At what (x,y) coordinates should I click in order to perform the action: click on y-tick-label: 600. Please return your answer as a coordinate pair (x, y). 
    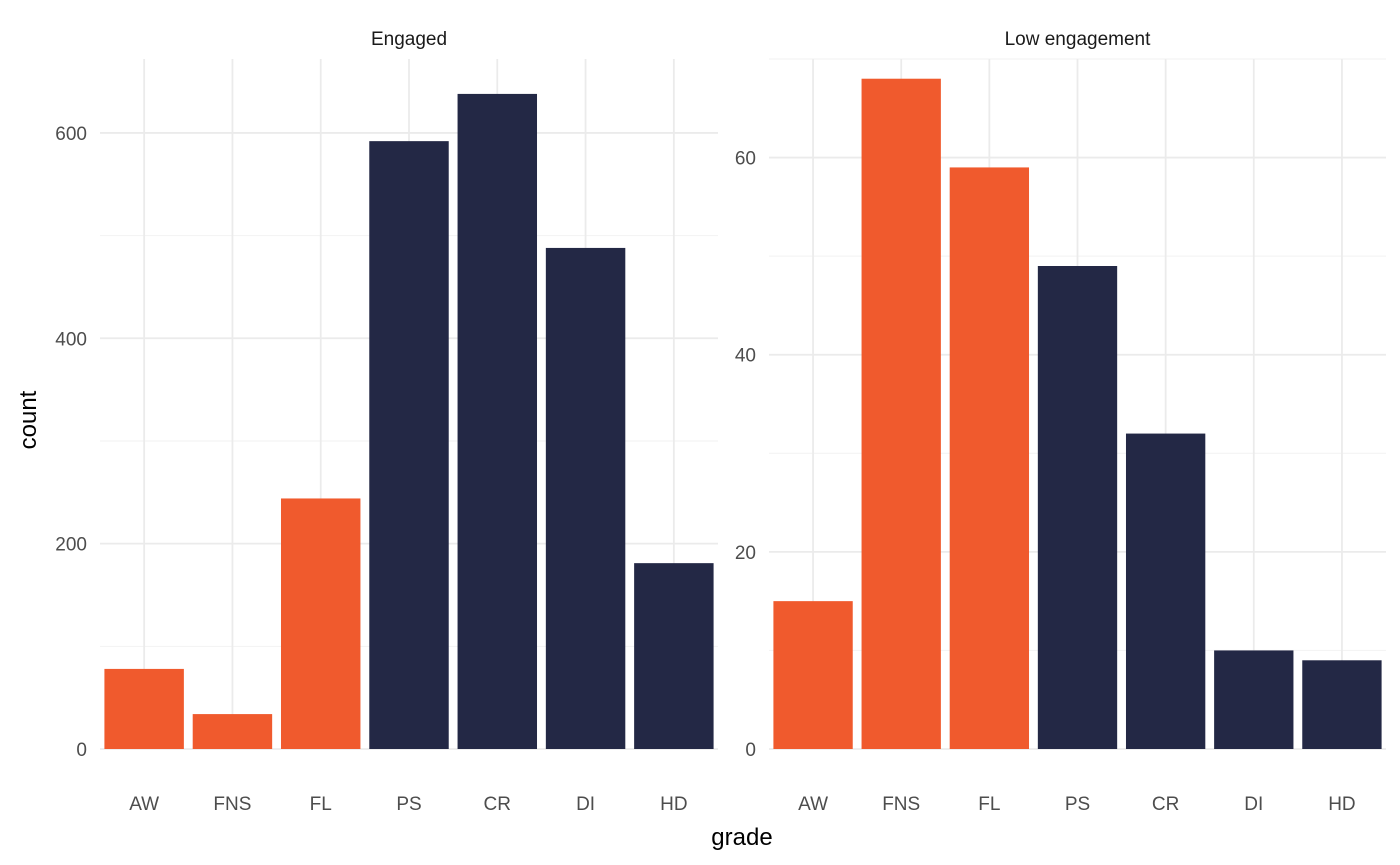
    Looking at the image, I should click on (71, 134).